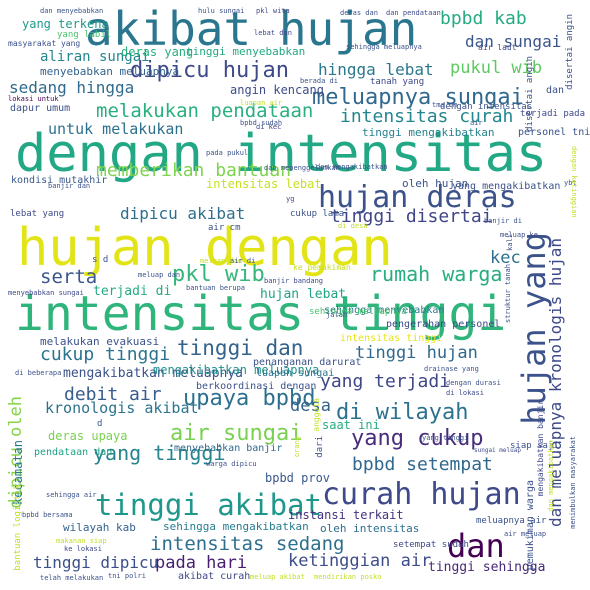 The width and height of the screenshot is (590, 590). Describe the element at coordinates (555, 90) in the screenshot. I see `word: dan` at that location.